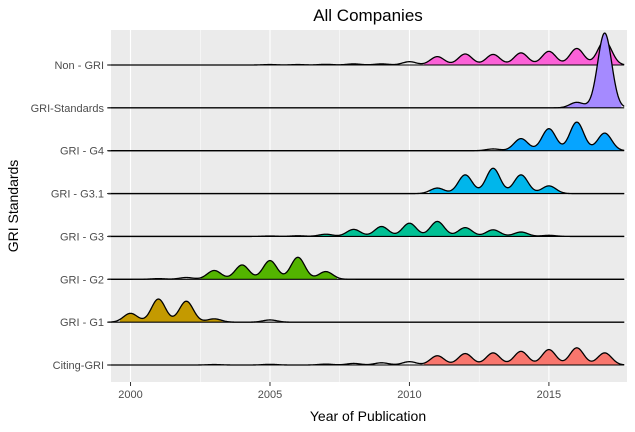  I want to click on y-axis-title: GRI Standards, so click(13, 206).